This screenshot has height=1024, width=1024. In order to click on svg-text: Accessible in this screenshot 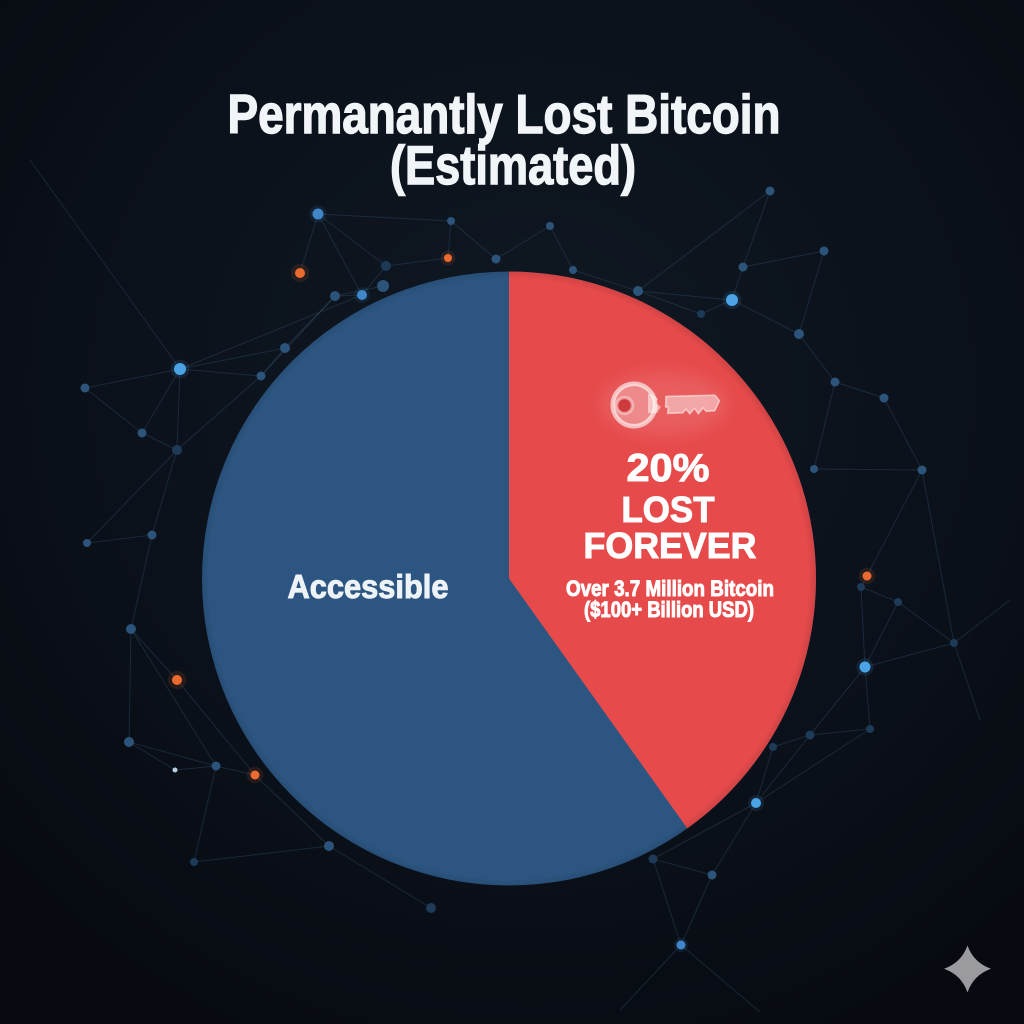, I will do `click(368, 587)`.